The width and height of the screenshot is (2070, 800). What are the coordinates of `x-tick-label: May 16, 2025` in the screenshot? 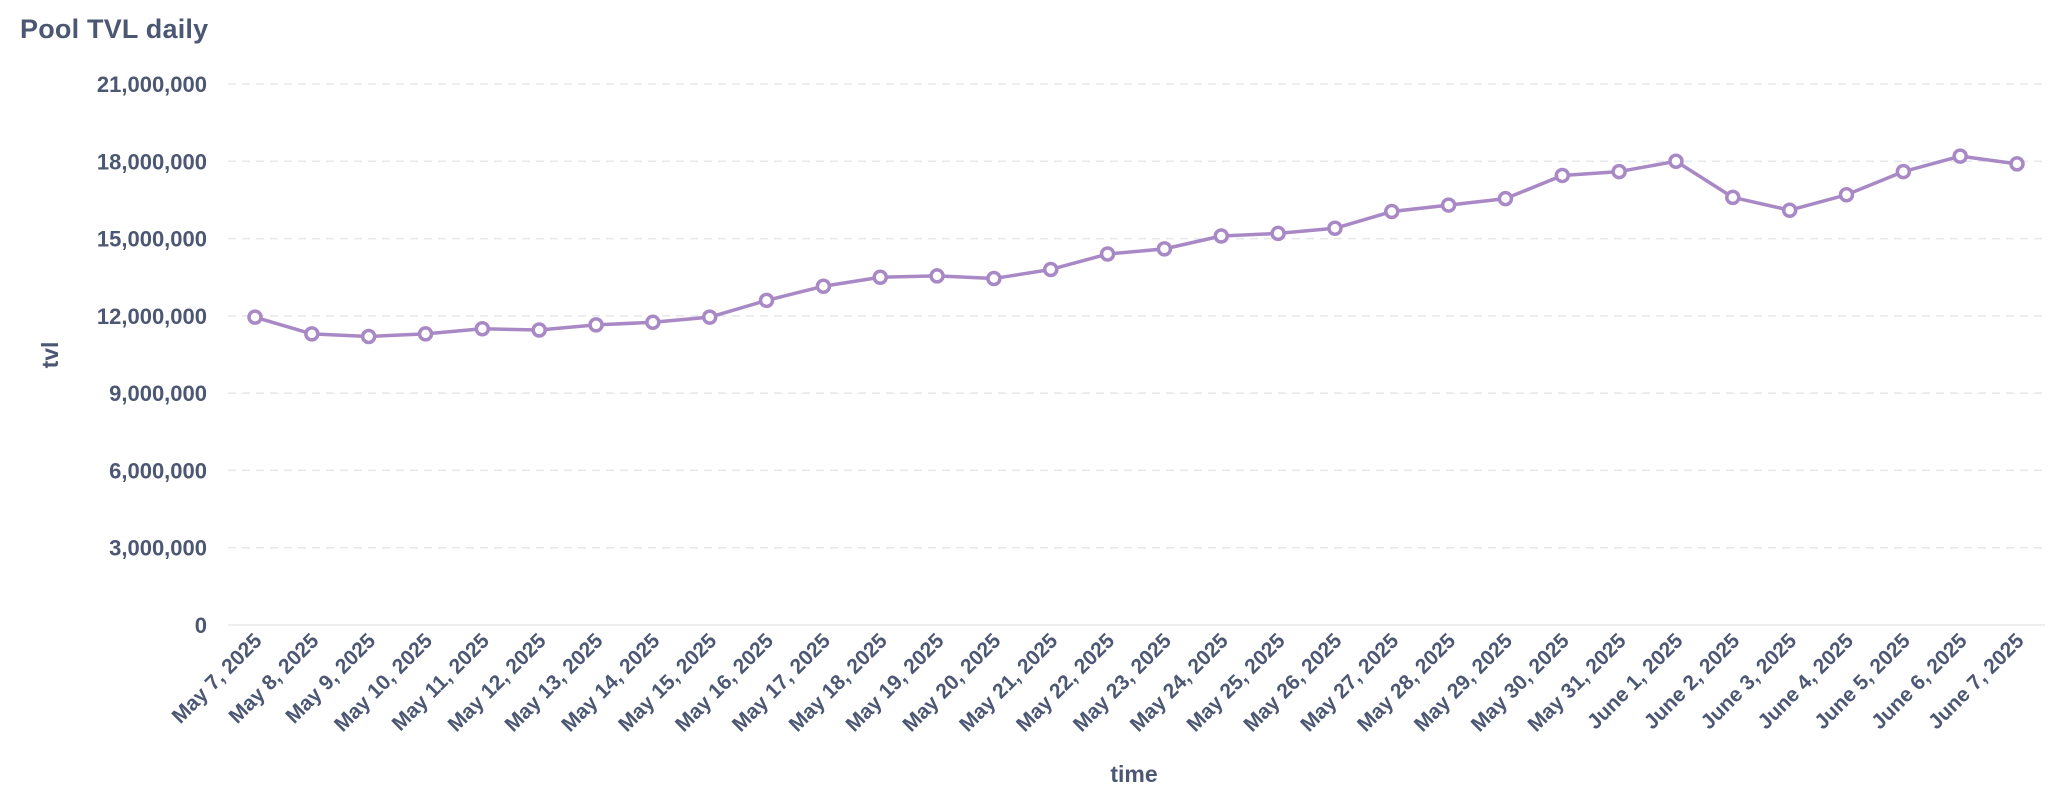 It's located at (724, 682).